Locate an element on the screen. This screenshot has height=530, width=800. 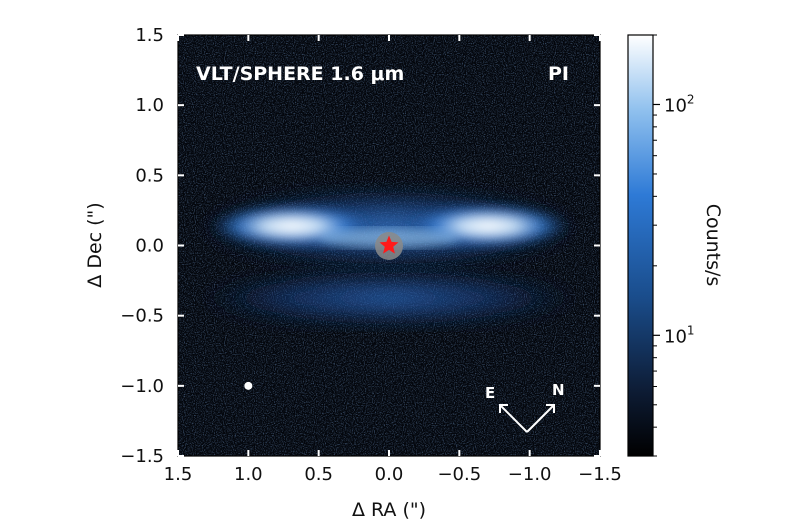
colorbar is located at coordinates (640, 245).